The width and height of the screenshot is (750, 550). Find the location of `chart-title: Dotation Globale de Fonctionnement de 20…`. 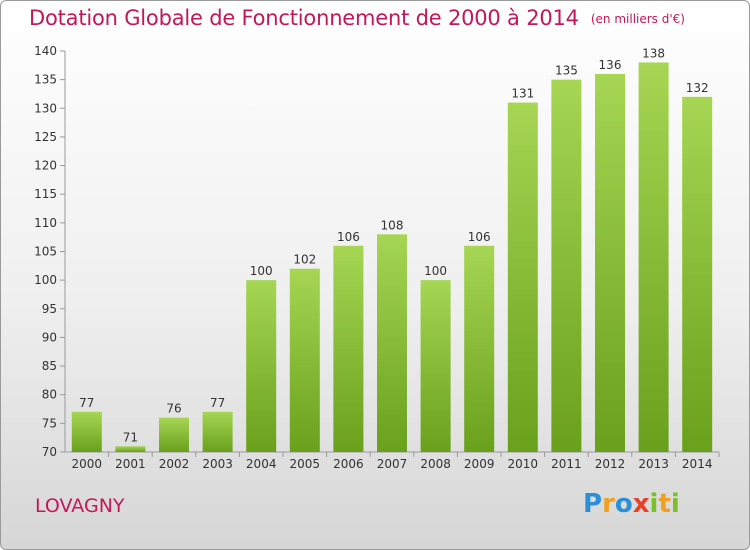

chart-title: Dotation Globale de Fonctionnement de 20… is located at coordinates (357, 18).